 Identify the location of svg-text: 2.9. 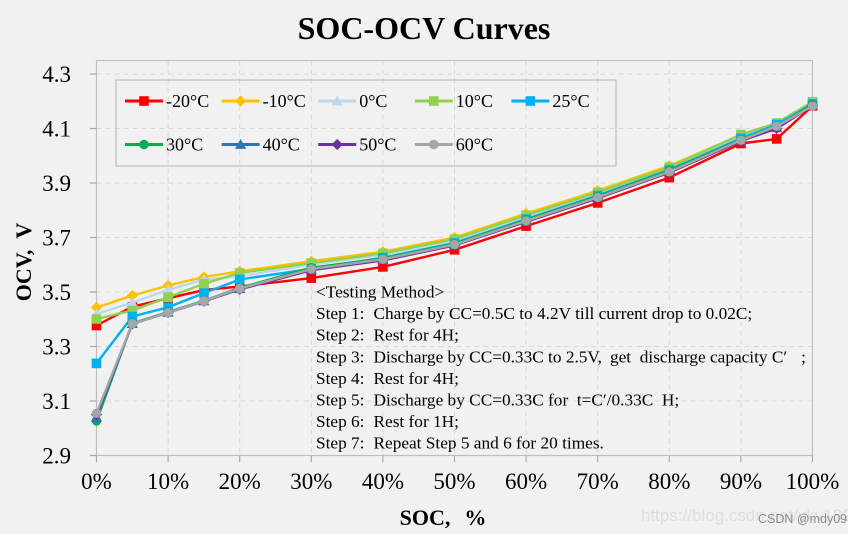
(56, 456).